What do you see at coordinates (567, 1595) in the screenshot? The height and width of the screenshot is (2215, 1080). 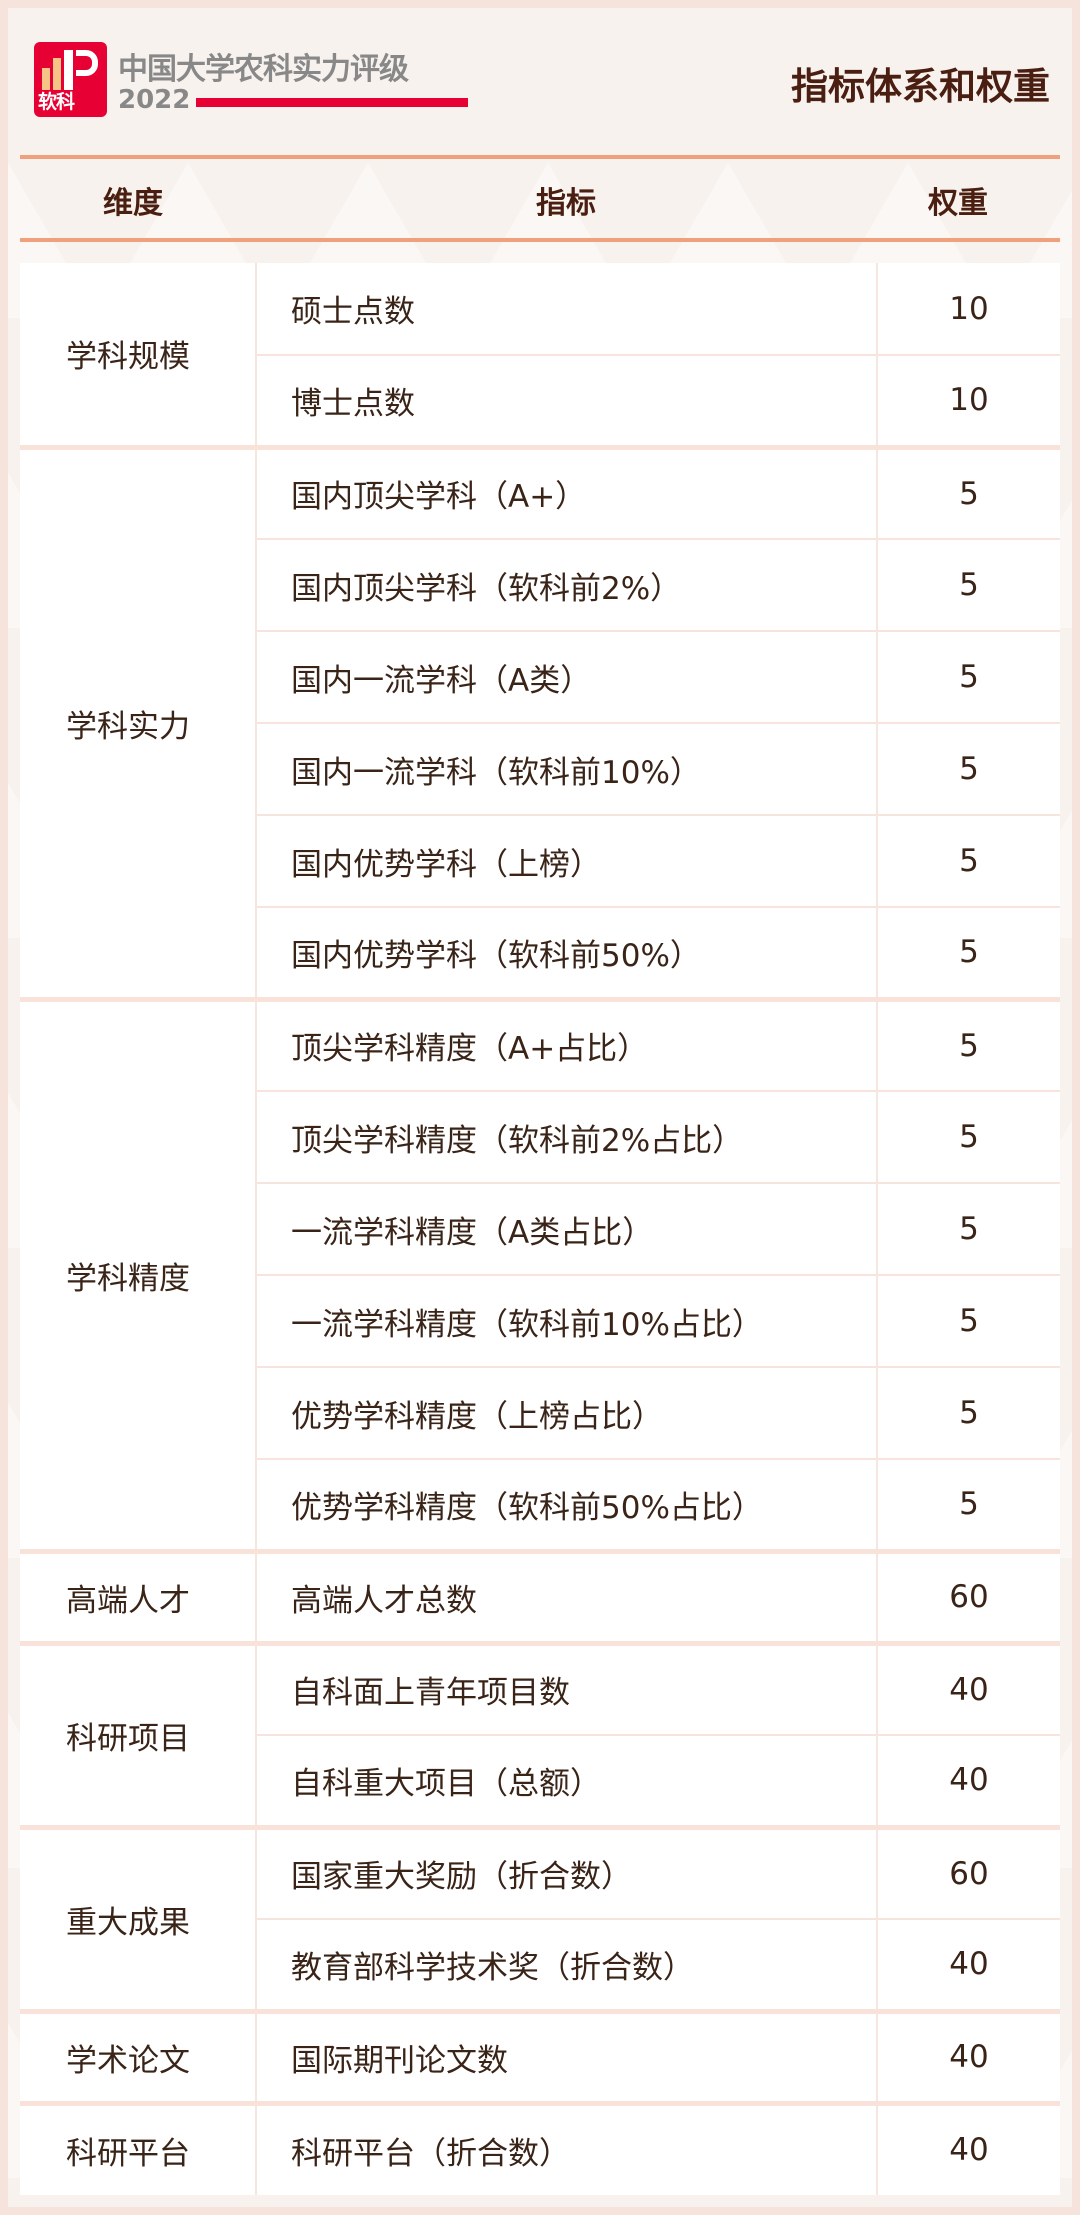 I see `indicator-cell: 高端人才总数` at bounding box center [567, 1595].